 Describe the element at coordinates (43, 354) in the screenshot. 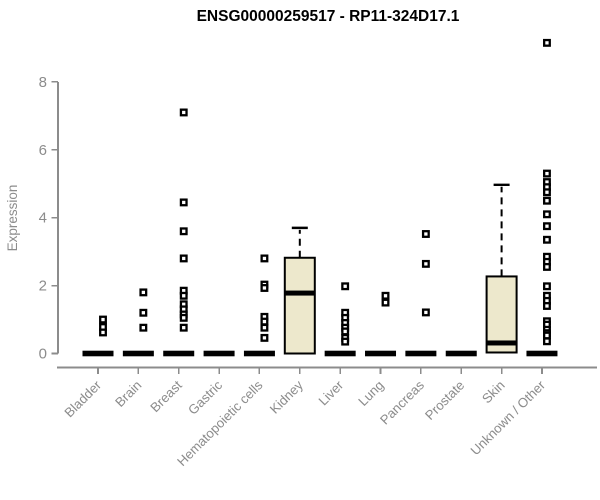

I see `y-tick-label: 0` at that location.